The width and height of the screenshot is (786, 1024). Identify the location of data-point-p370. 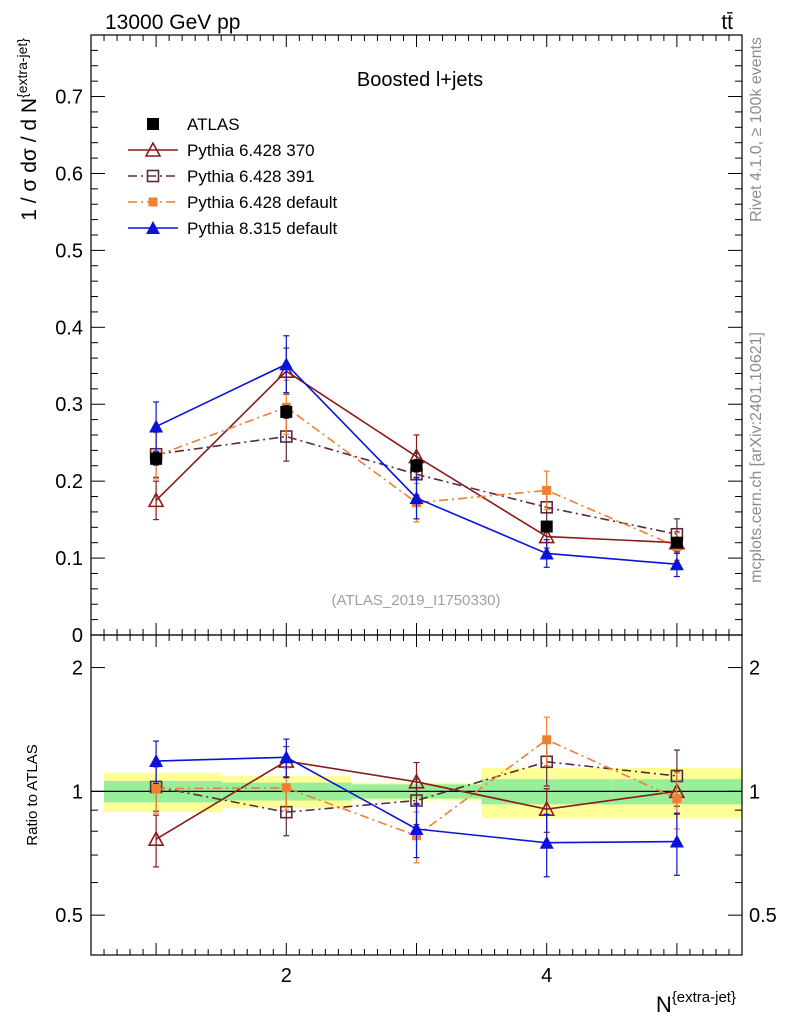
(156, 499).